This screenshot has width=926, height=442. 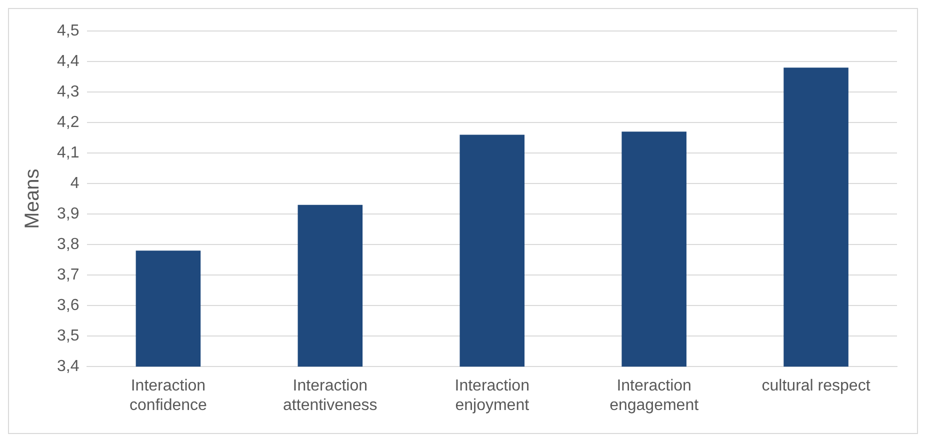 What do you see at coordinates (68, 122) in the screenshot?
I see `y-tick-label: 4,2` at bounding box center [68, 122].